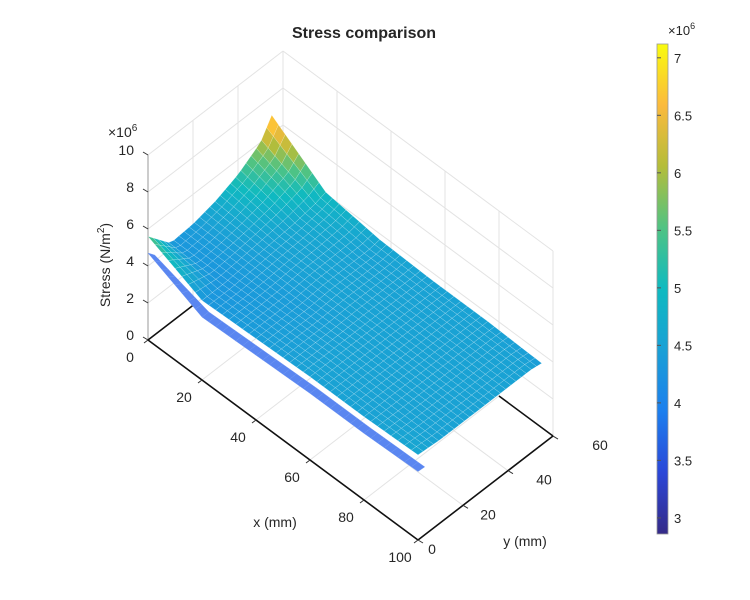 Image resolution: width=750 pixels, height=600 pixels. Describe the element at coordinates (400, 557) in the screenshot. I see `x-tick-label: 100` at that location.